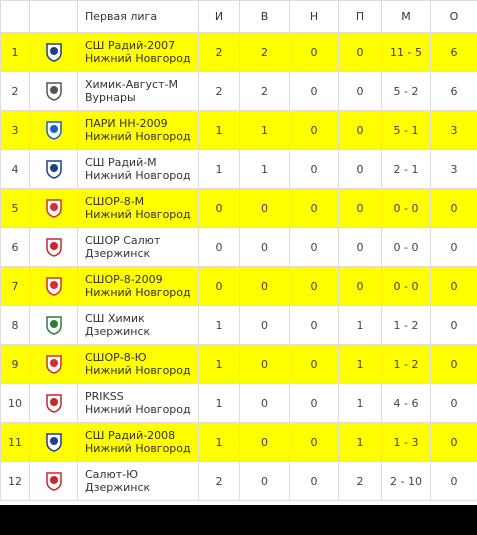 This screenshot has height=535, width=477. I want to click on team-name-cell: СШОР-8-М Нижний Новгород, so click(138, 208).